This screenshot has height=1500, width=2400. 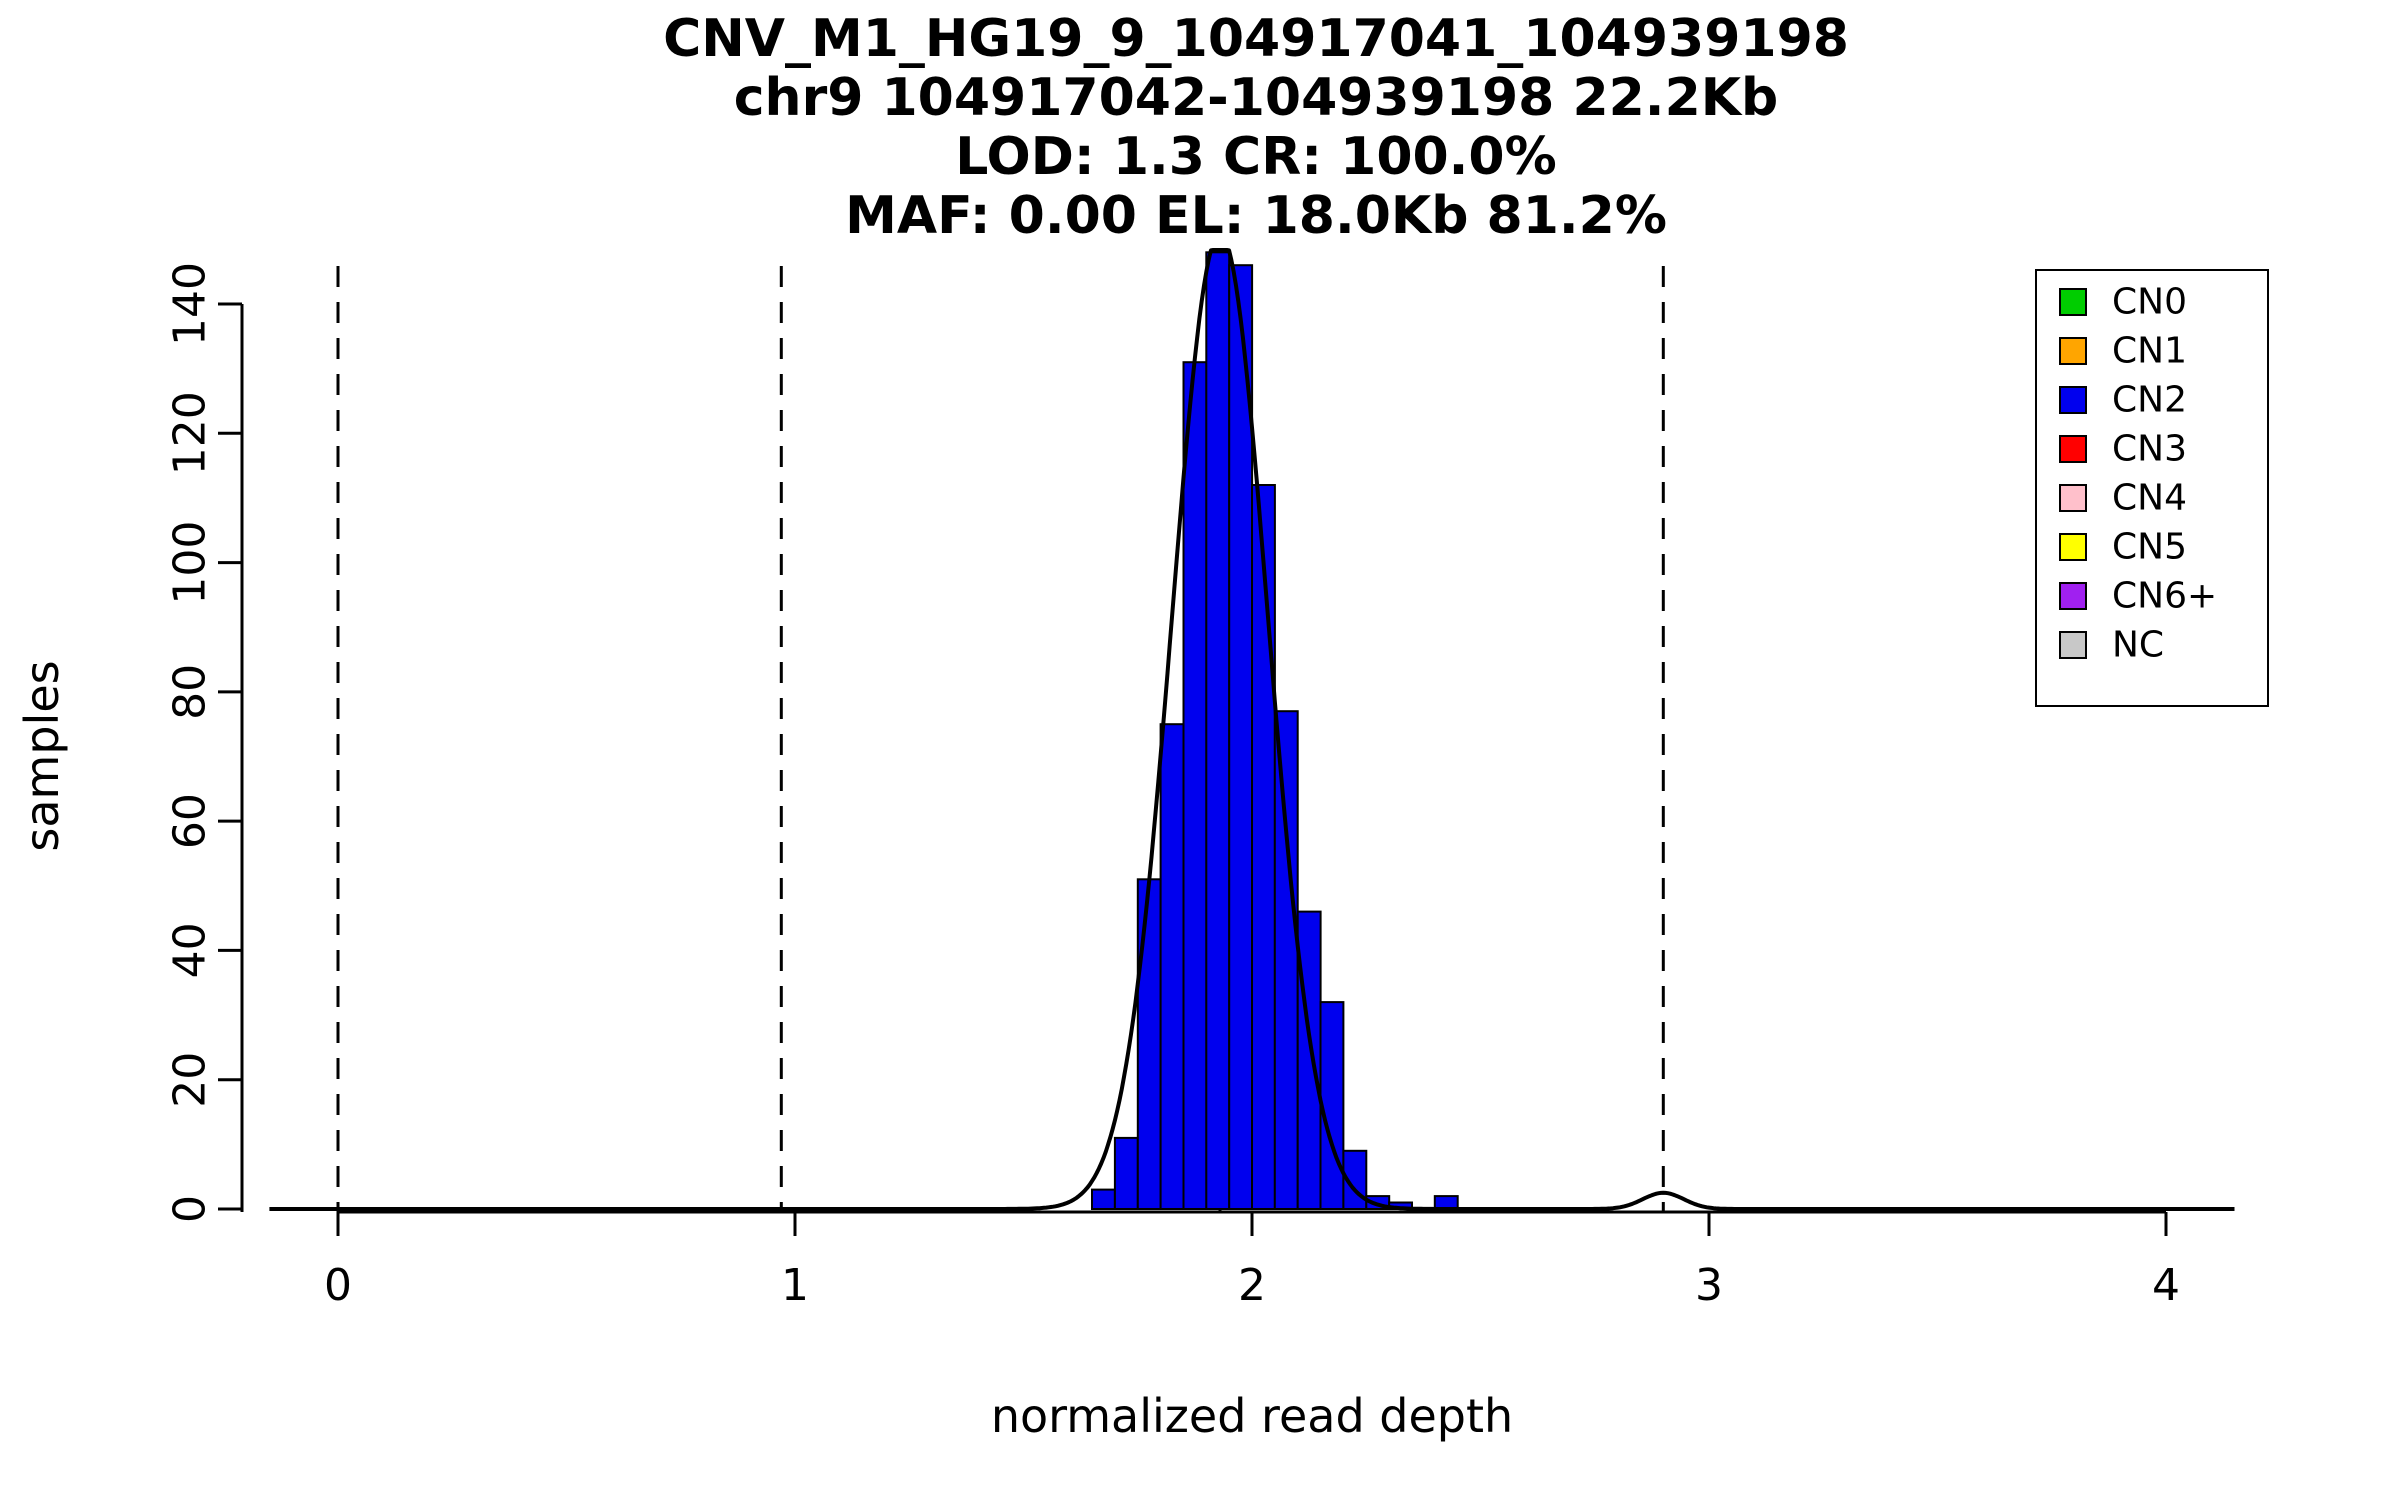 What do you see at coordinates (1252, 1285) in the screenshot?
I see `x-axis-tick-label: 2` at bounding box center [1252, 1285].